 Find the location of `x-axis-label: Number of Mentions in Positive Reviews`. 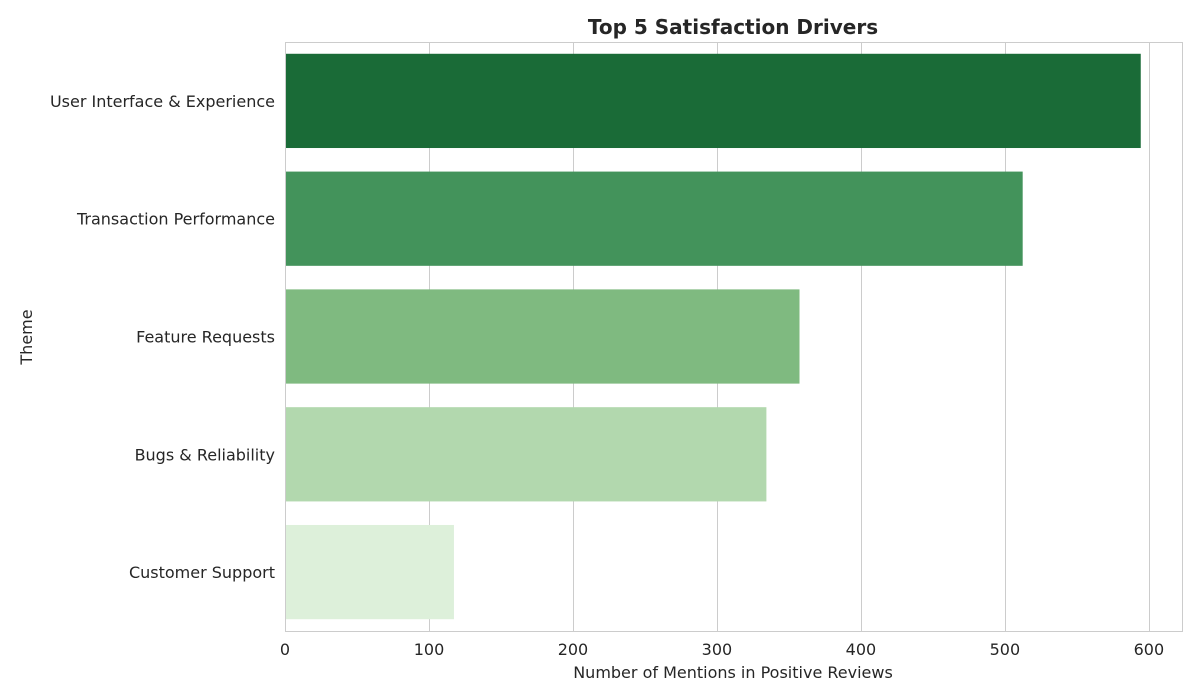

x-axis-label: Number of Mentions in Positive Reviews is located at coordinates (733, 672).